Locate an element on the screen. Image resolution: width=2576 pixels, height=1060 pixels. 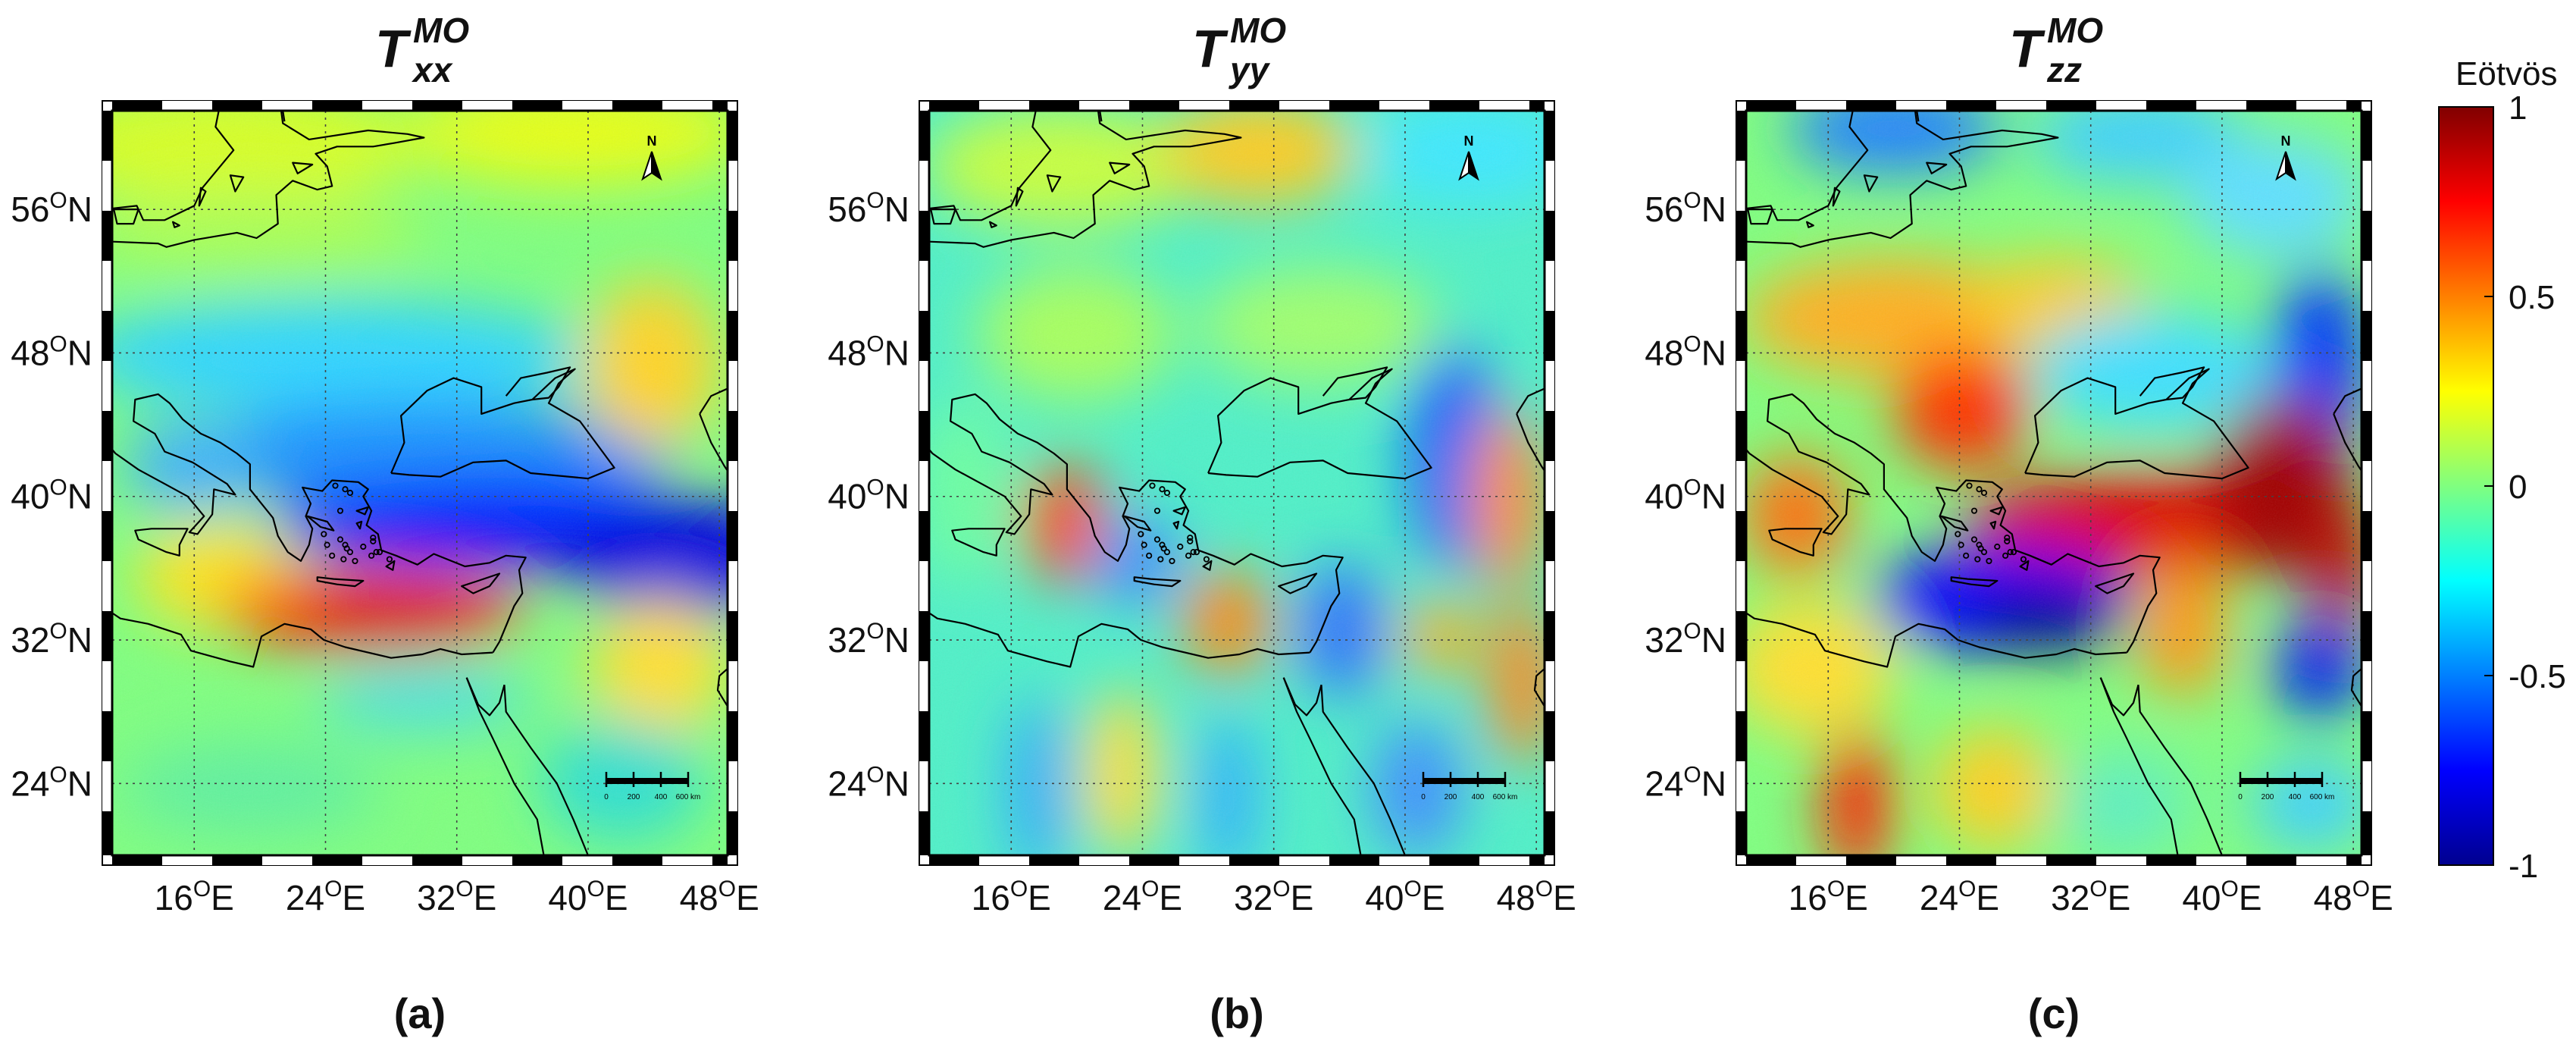
colorbar-ticks: 1 0.5 0 -0.5 -1 is located at coordinates (2525, 487).